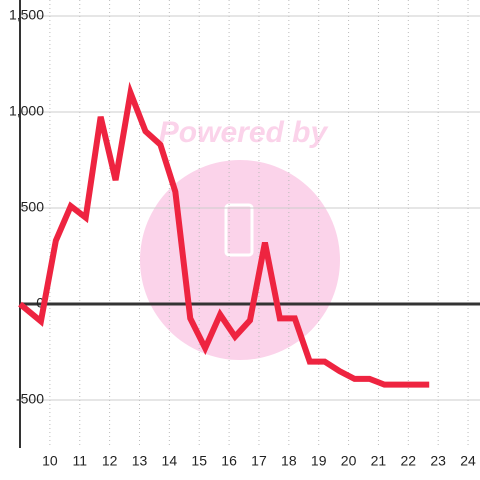 Image resolution: width=480 pixels, height=480 pixels. Describe the element at coordinates (79, 461) in the screenshot. I see `x-tick-label: 11` at that location.